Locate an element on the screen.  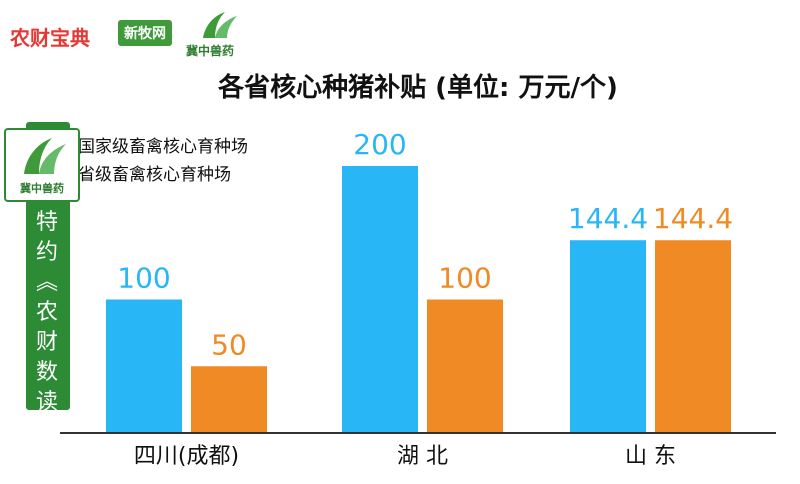
logo-bar: 农财宝典 新牧网 冀中兽药 is located at coordinates (140, 33).